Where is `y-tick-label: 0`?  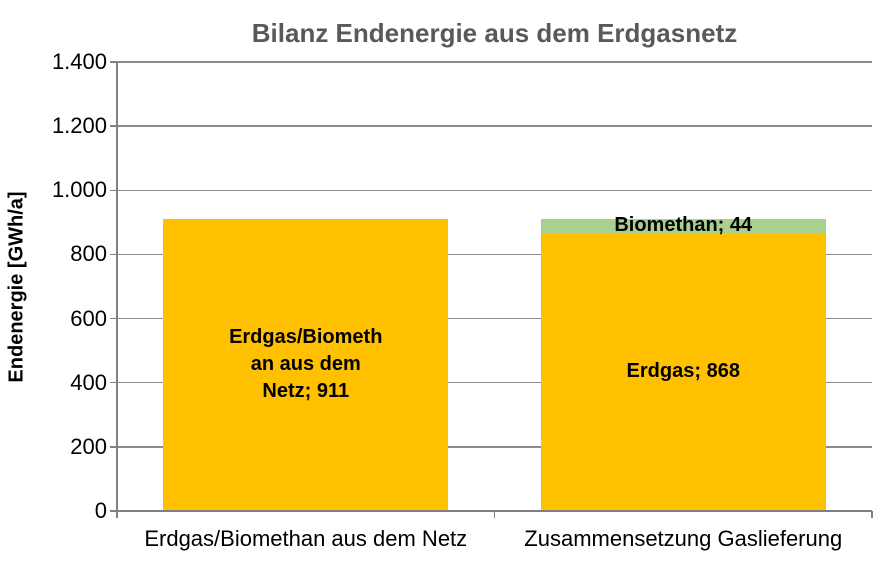 y-tick-label: 0 is located at coordinates (100, 510).